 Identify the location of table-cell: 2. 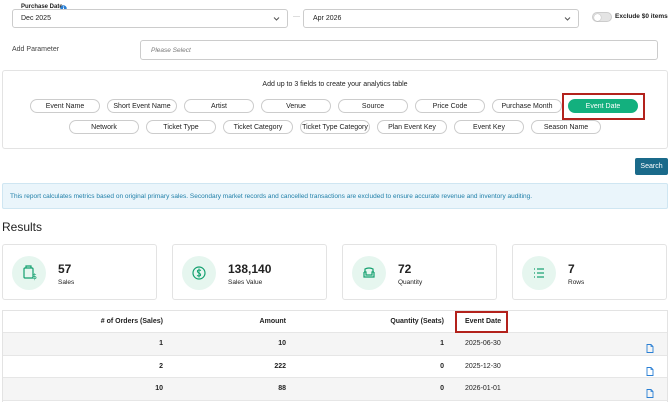
(161, 366).